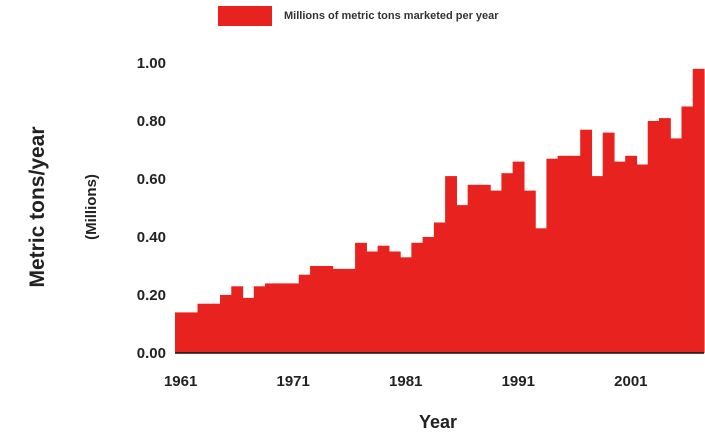  What do you see at coordinates (473, 268) in the screenshot?
I see `bar-1987` at bounding box center [473, 268].